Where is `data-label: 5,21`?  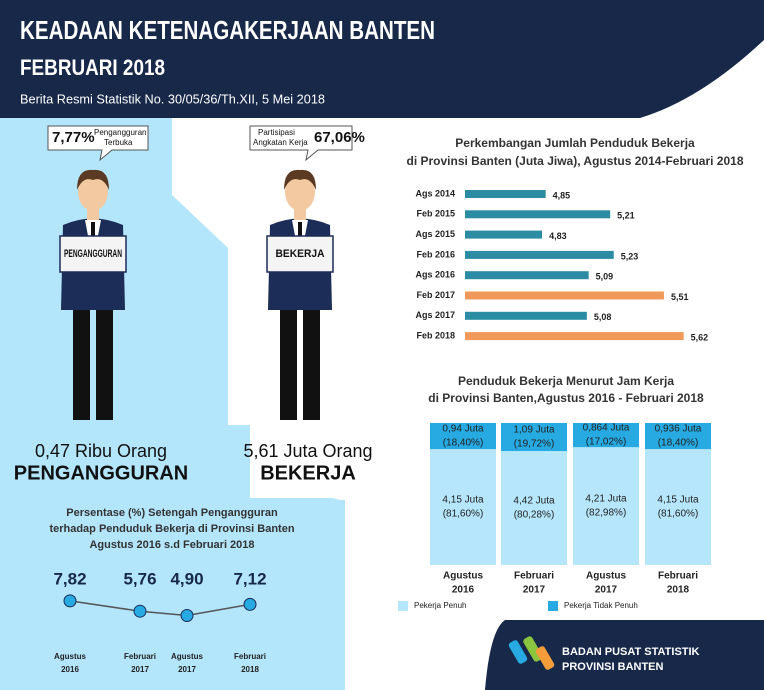 data-label: 5,21 is located at coordinates (626, 216).